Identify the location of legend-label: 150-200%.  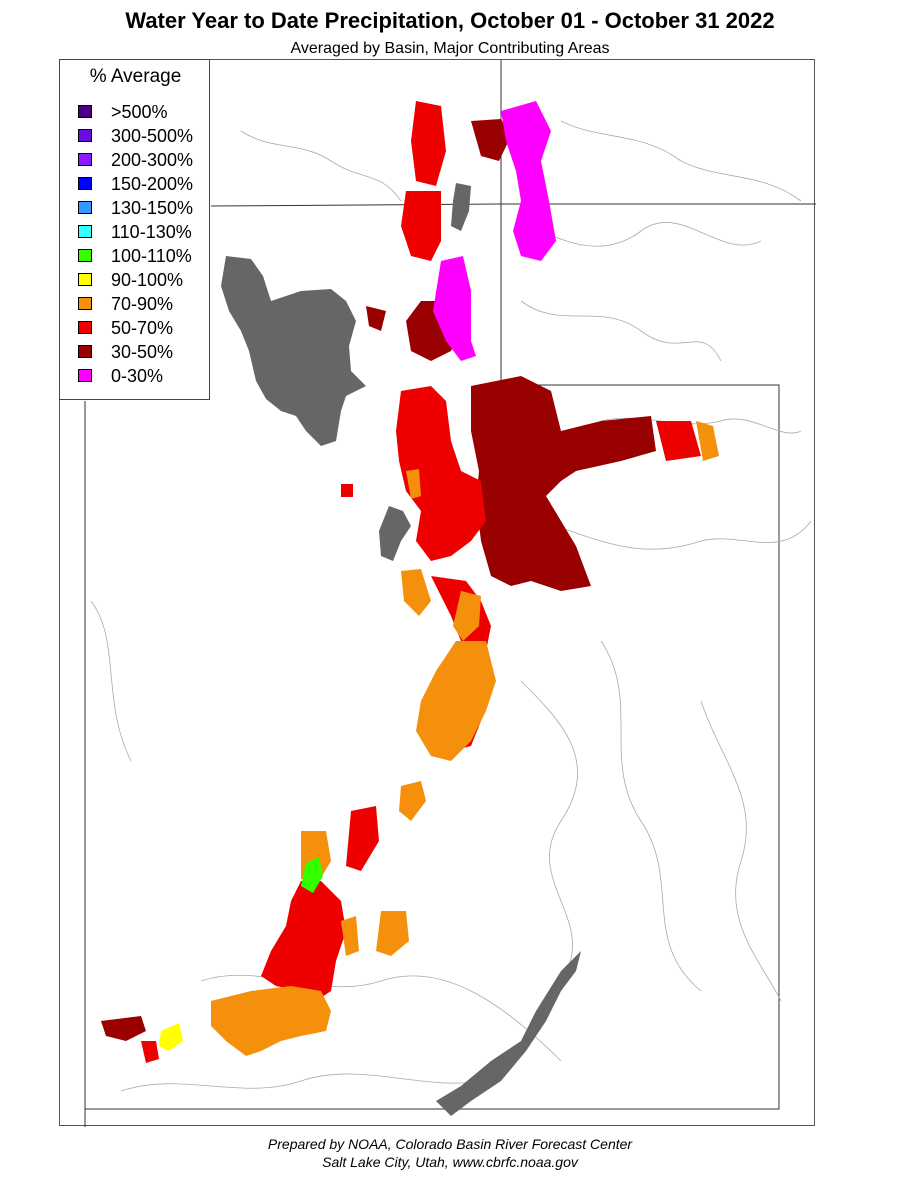
(152, 184).